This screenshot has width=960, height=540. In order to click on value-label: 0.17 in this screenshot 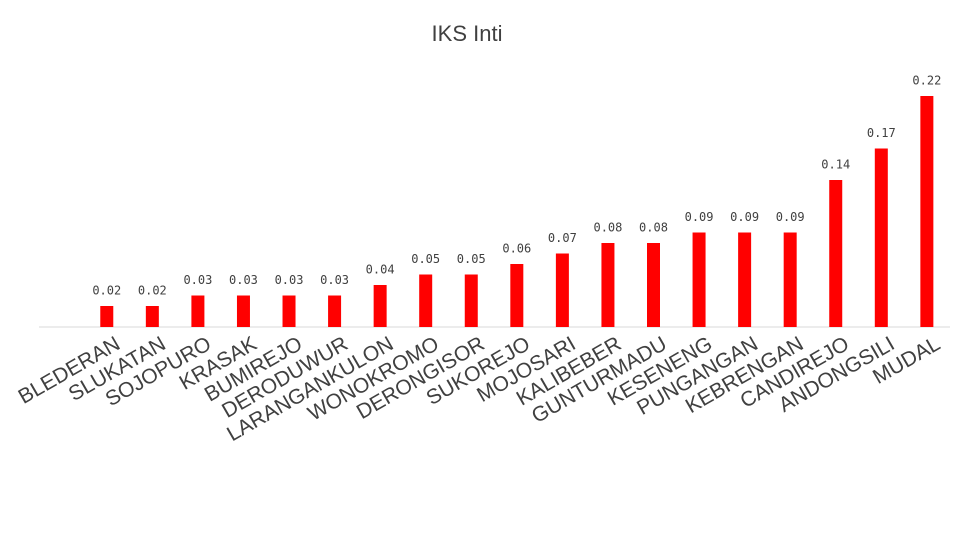, I will do `click(881, 133)`.